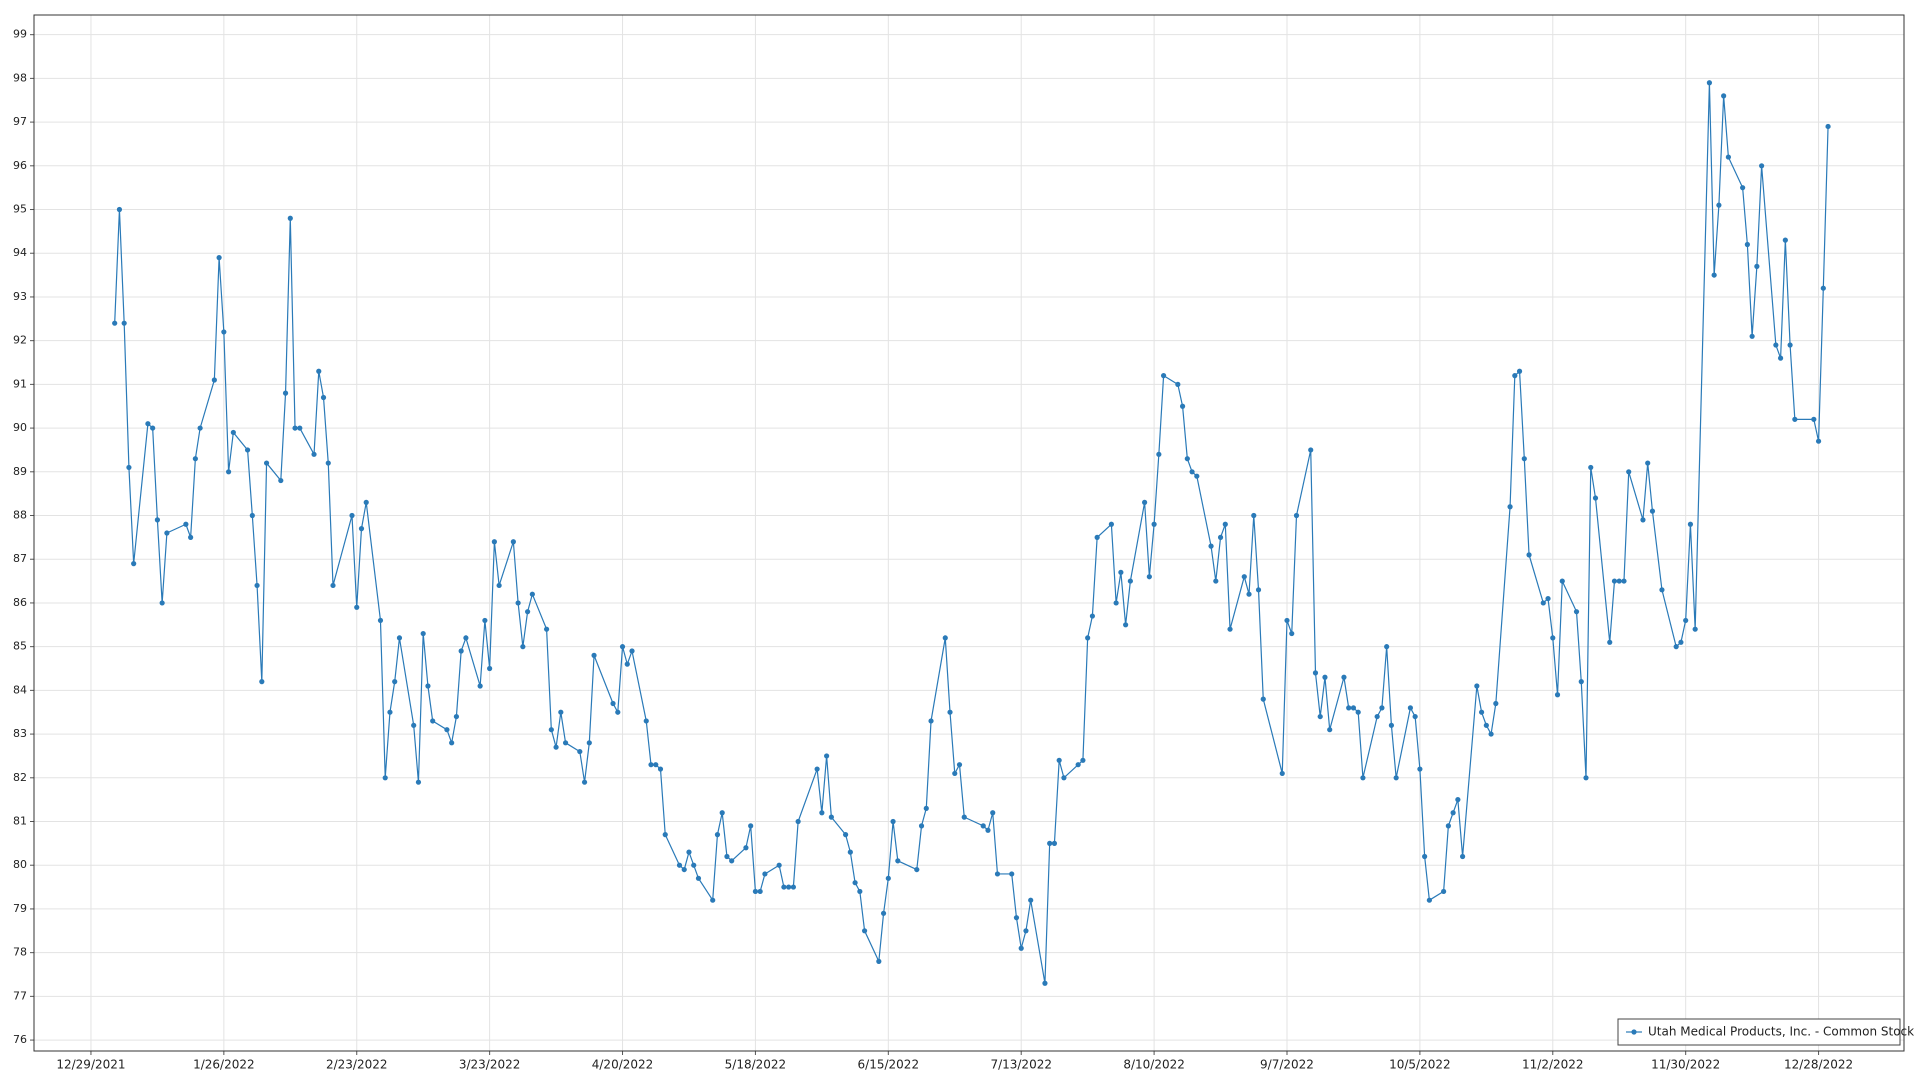  What do you see at coordinates (1685, 1065) in the screenshot?
I see `x-tick-label: 11/30/2022` at bounding box center [1685, 1065].